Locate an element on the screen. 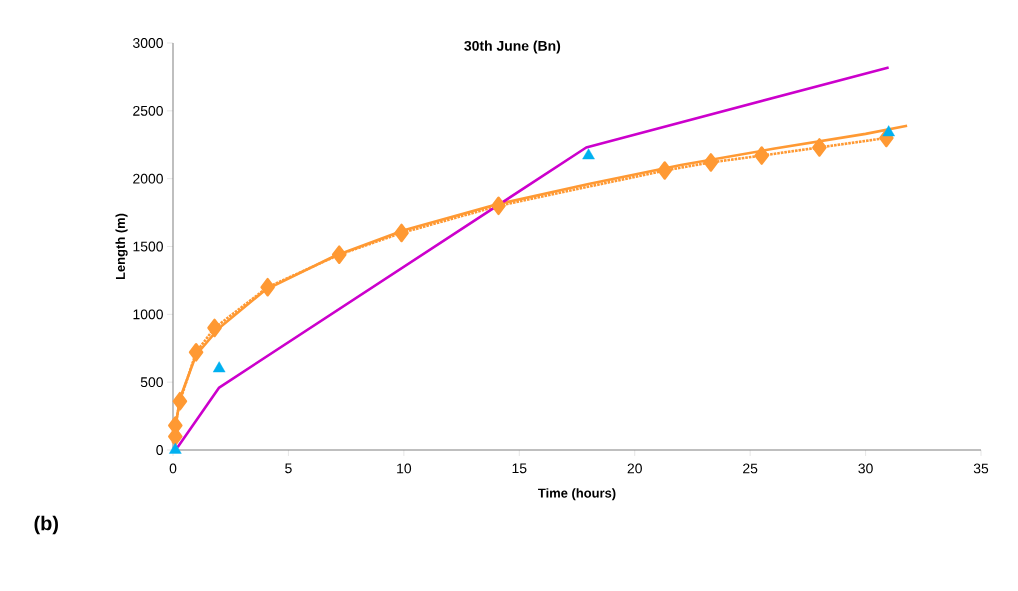 This screenshot has height=591, width=1018. y-tick-label: 1000 is located at coordinates (148, 314).